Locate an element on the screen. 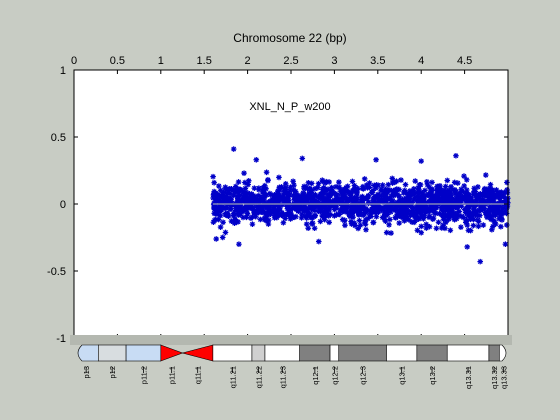 Image resolution: width=560 pixels, height=420 pixels. x-tick-label: 1.5 is located at coordinates (204, 61).